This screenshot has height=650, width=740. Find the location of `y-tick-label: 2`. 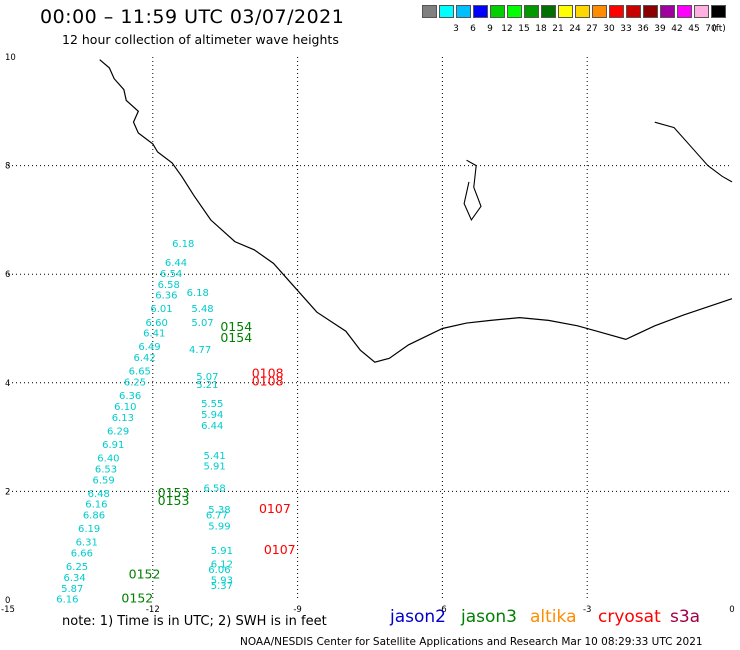

y-tick-label: 2 is located at coordinates (7, 492).